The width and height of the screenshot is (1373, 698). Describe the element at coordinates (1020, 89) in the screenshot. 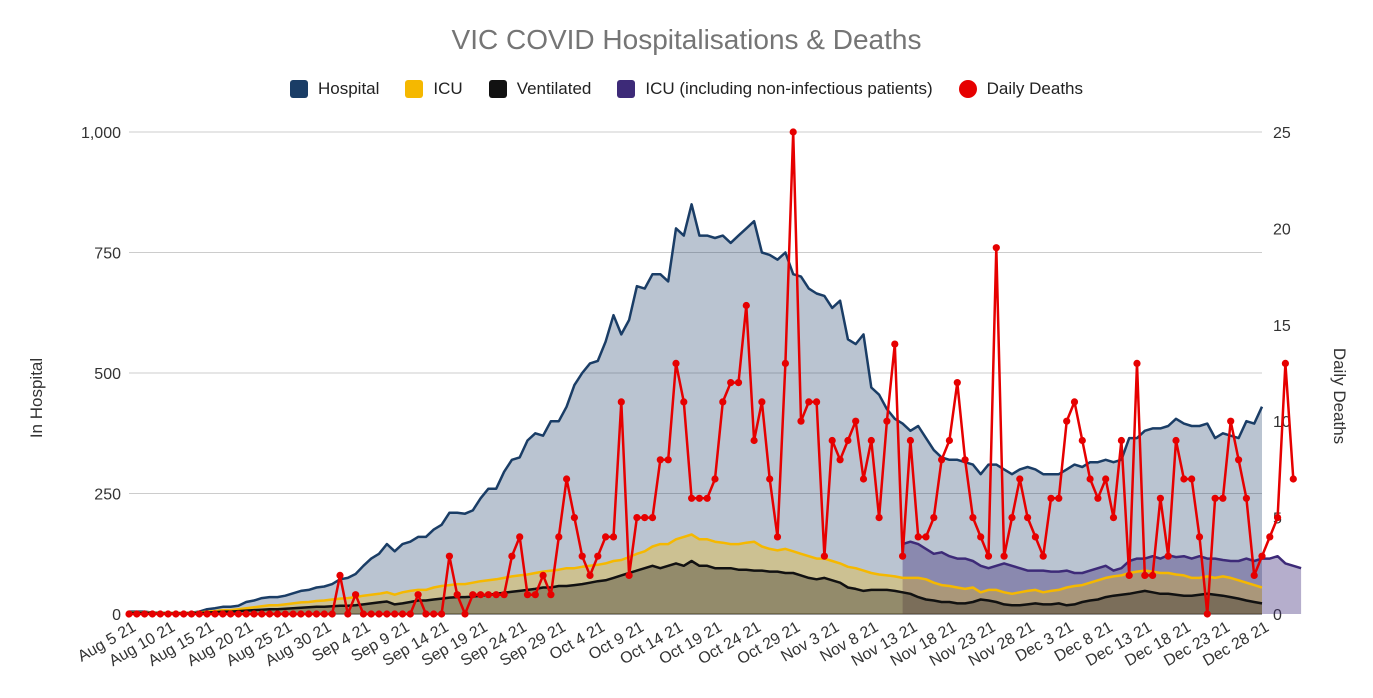

I see `legend-item-daily-deaths: Daily Deaths` at that location.